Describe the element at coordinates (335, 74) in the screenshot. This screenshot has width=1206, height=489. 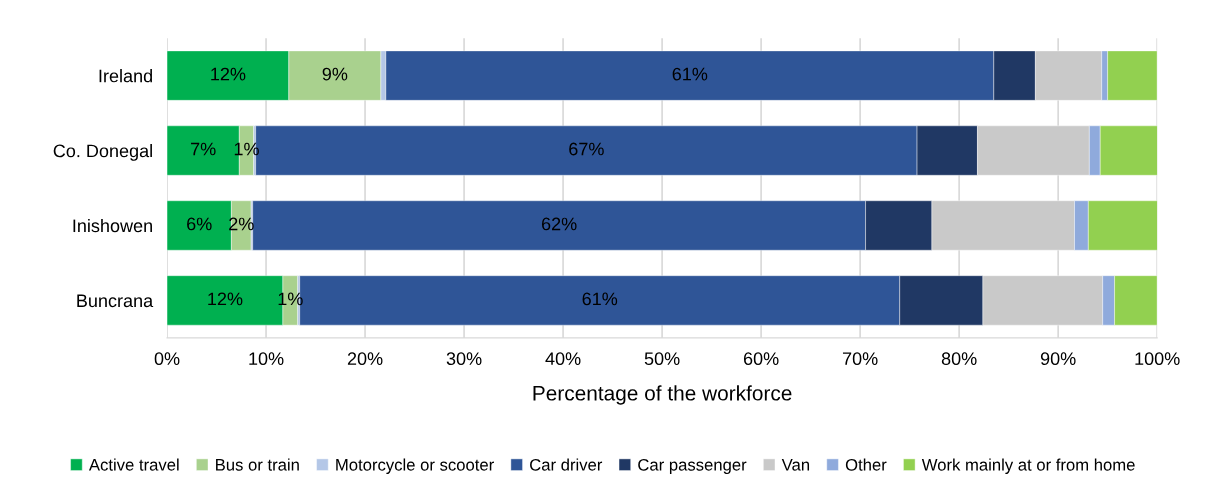
I see `data-label: 9%` at that location.